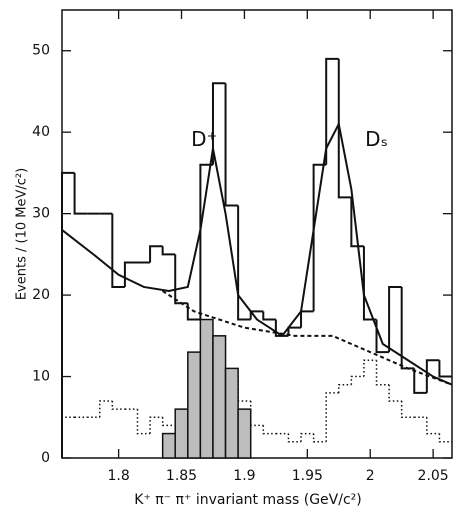 The image size is (456, 515). I want to click on y-tick-label: 0, so click(45, 458).